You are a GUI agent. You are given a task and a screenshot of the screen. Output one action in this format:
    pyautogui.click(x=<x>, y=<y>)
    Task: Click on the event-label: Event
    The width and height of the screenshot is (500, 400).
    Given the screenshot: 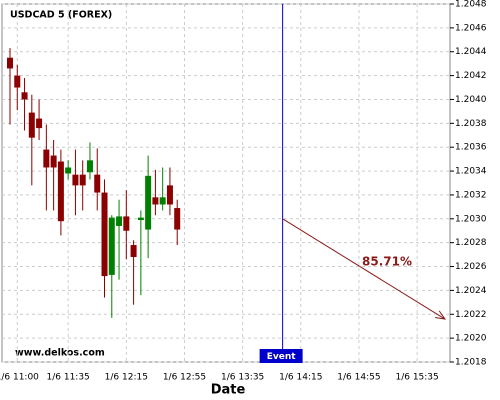 What is the action you would take?
    pyautogui.click(x=282, y=357)
    